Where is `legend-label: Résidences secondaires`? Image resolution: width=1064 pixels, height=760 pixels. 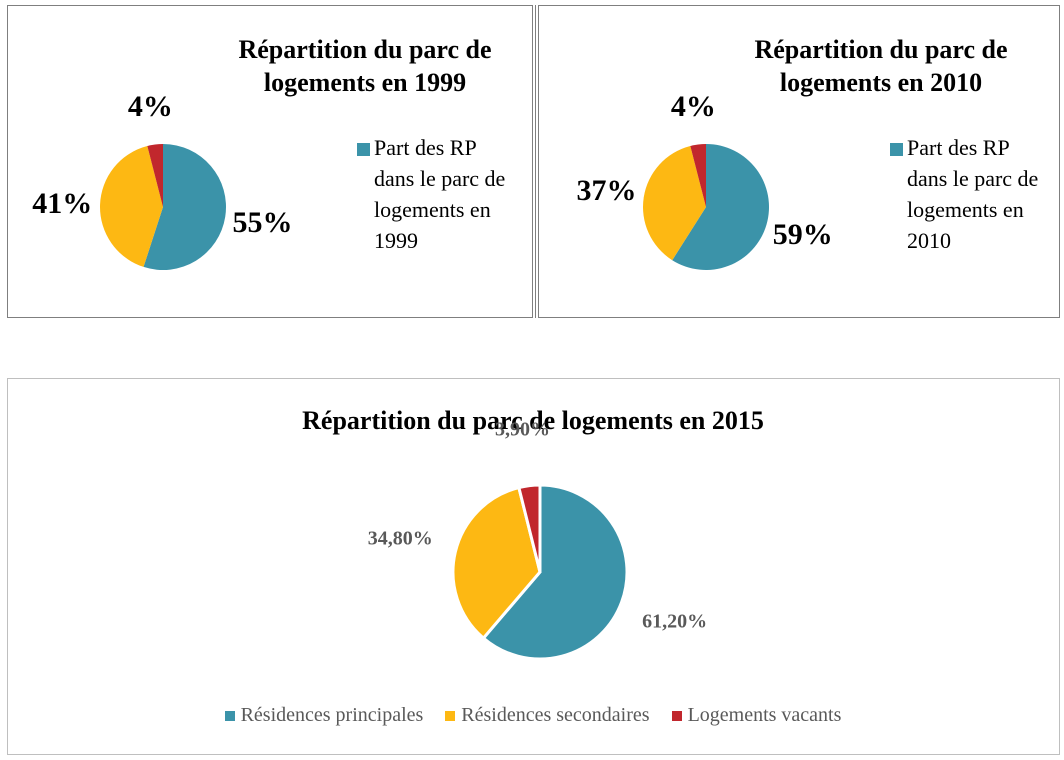
legend-label: Résidences secondaires is located at coordinates (555, 715).